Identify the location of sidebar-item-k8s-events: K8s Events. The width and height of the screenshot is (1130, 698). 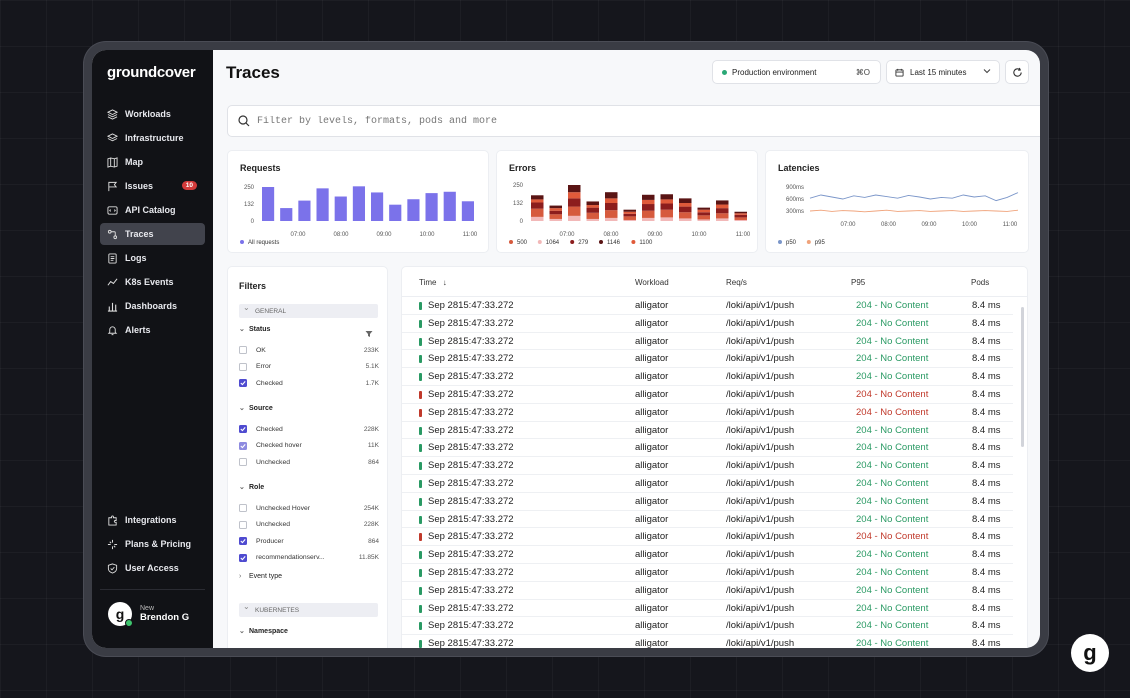
(152, 282).